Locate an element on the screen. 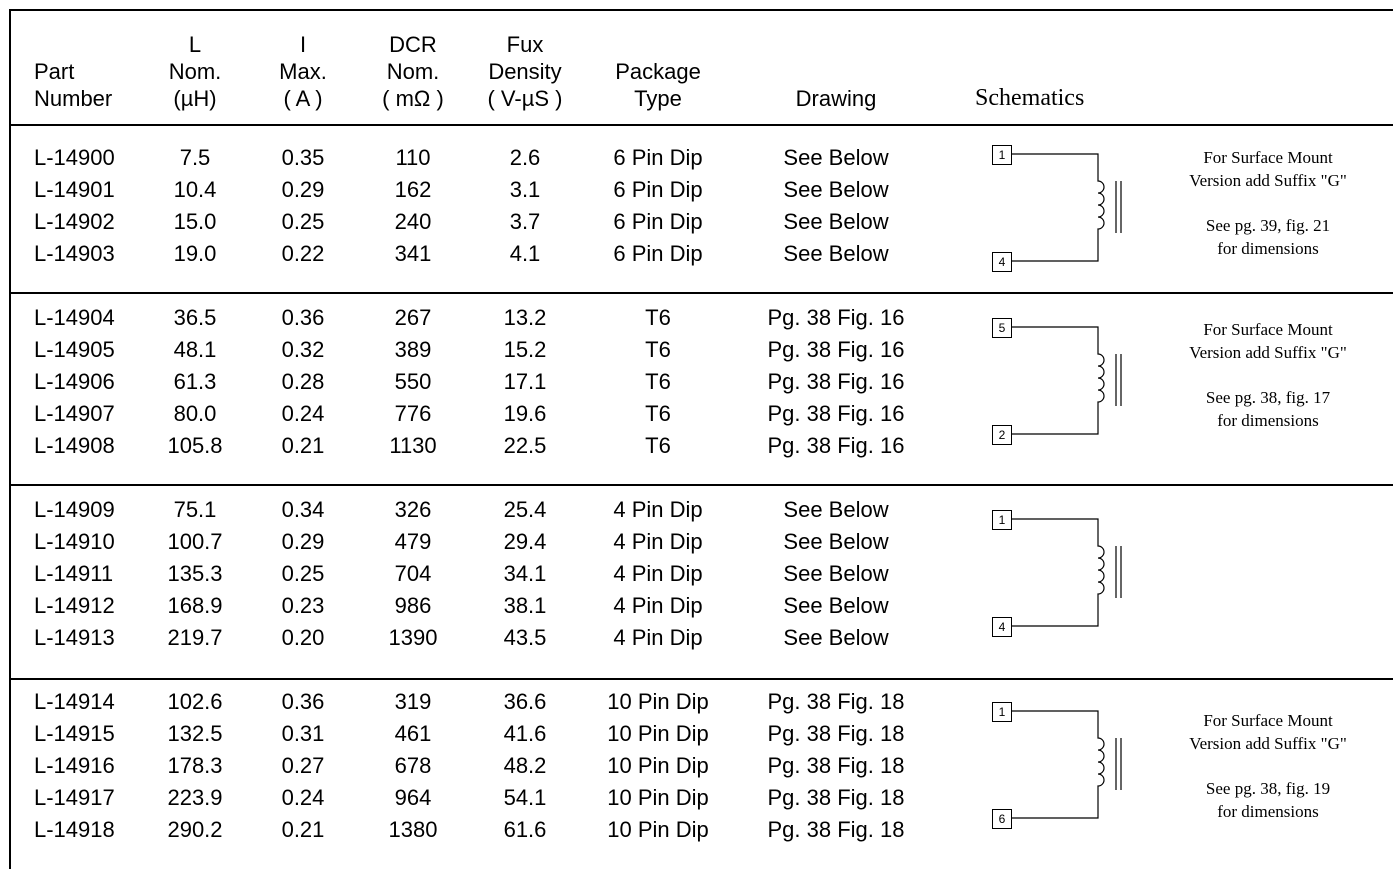 The width and height of the screenshot is (1393, 869). cell-i: 0.23 is located at coordinates (303, 605).